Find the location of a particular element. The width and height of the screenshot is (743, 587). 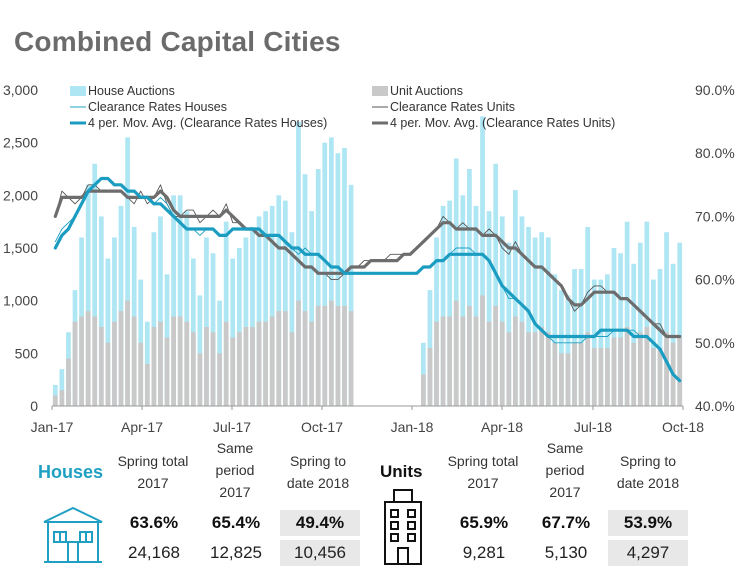

units-num-0: 9,281 is located at coordinates (484, 552).